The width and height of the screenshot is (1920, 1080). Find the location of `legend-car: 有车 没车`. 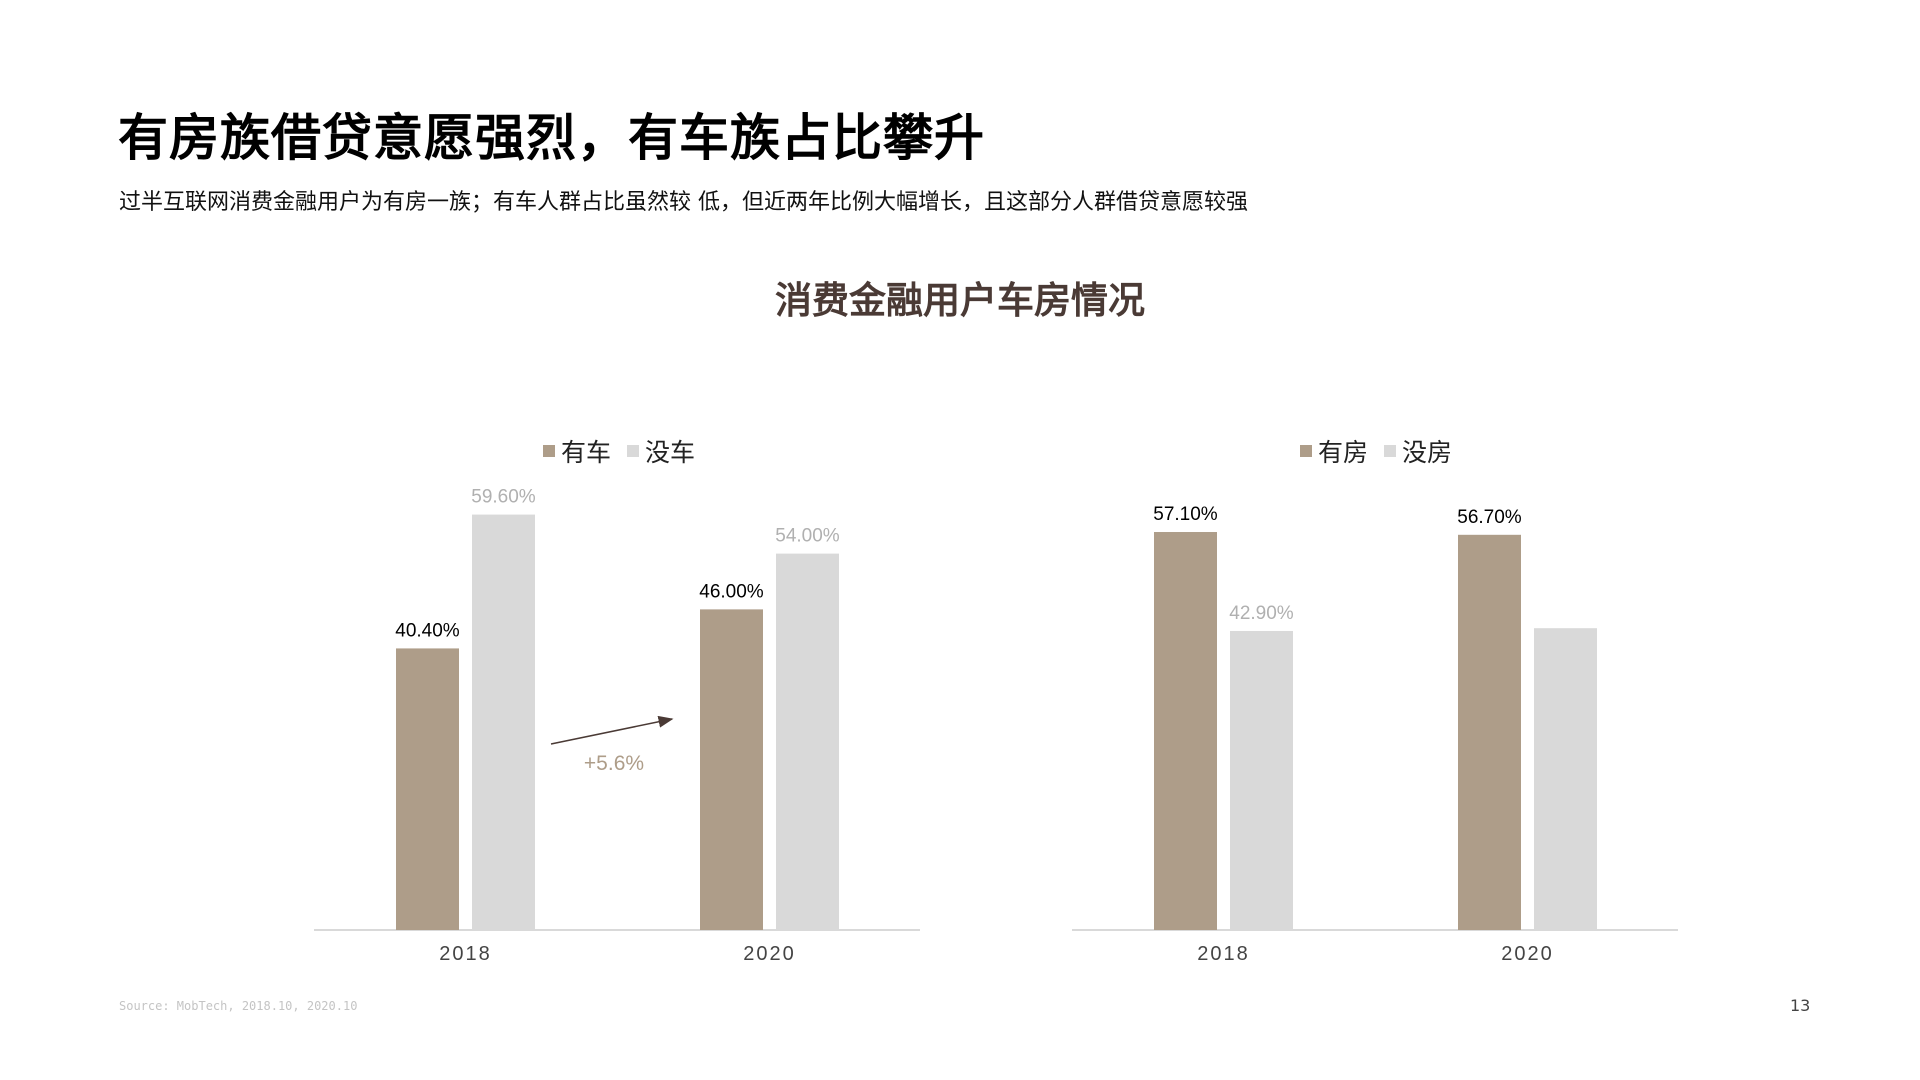

legend-car: 有车 没车 is located at coordinates (627, 451).